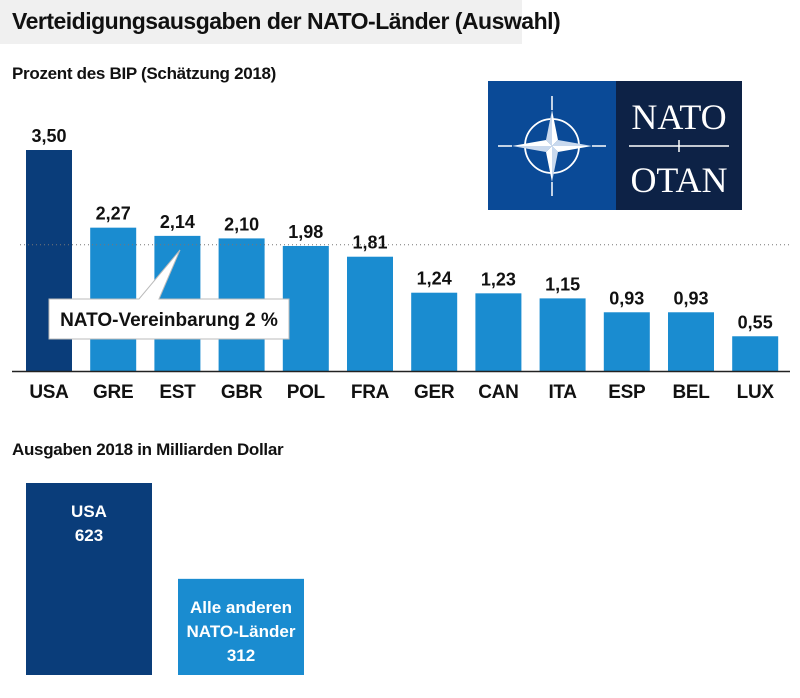 Image resolution: width=800 pixels, height=698 pixels. What do you see at coordinates (89, 579) in the screenshot?
I see `spending-bar-usa` at bounding box center [89, 579].